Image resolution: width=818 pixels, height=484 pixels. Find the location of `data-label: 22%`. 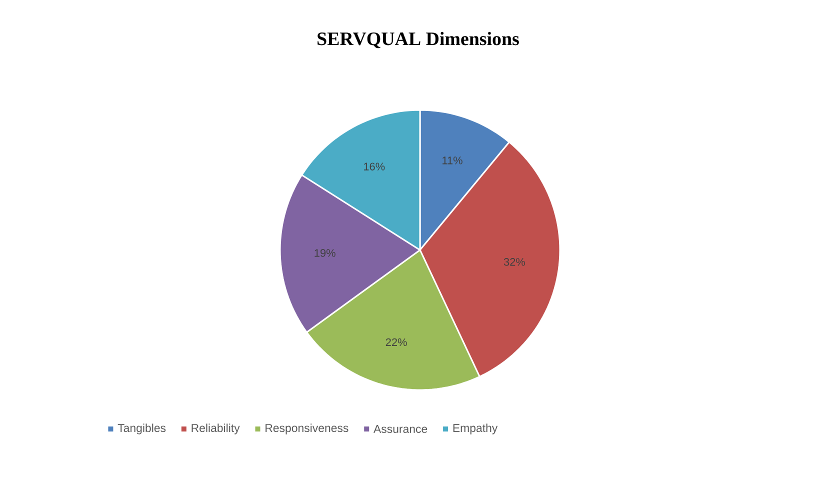

data-label: 22% is located at coordinates (396, 342).